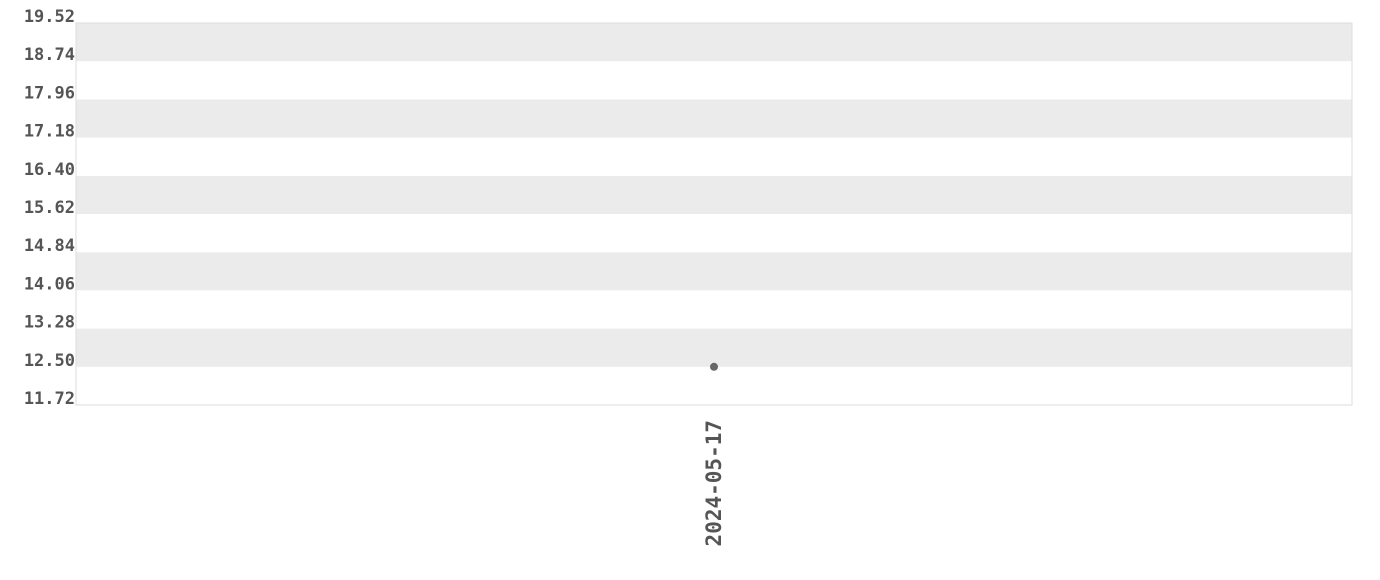 The width and height of the screenshot is (1380, 580). What do you see at coordinates (49, 246) in the screenshot?
I see `y-tick-label: 14.84` at bounding box center [49, 246].